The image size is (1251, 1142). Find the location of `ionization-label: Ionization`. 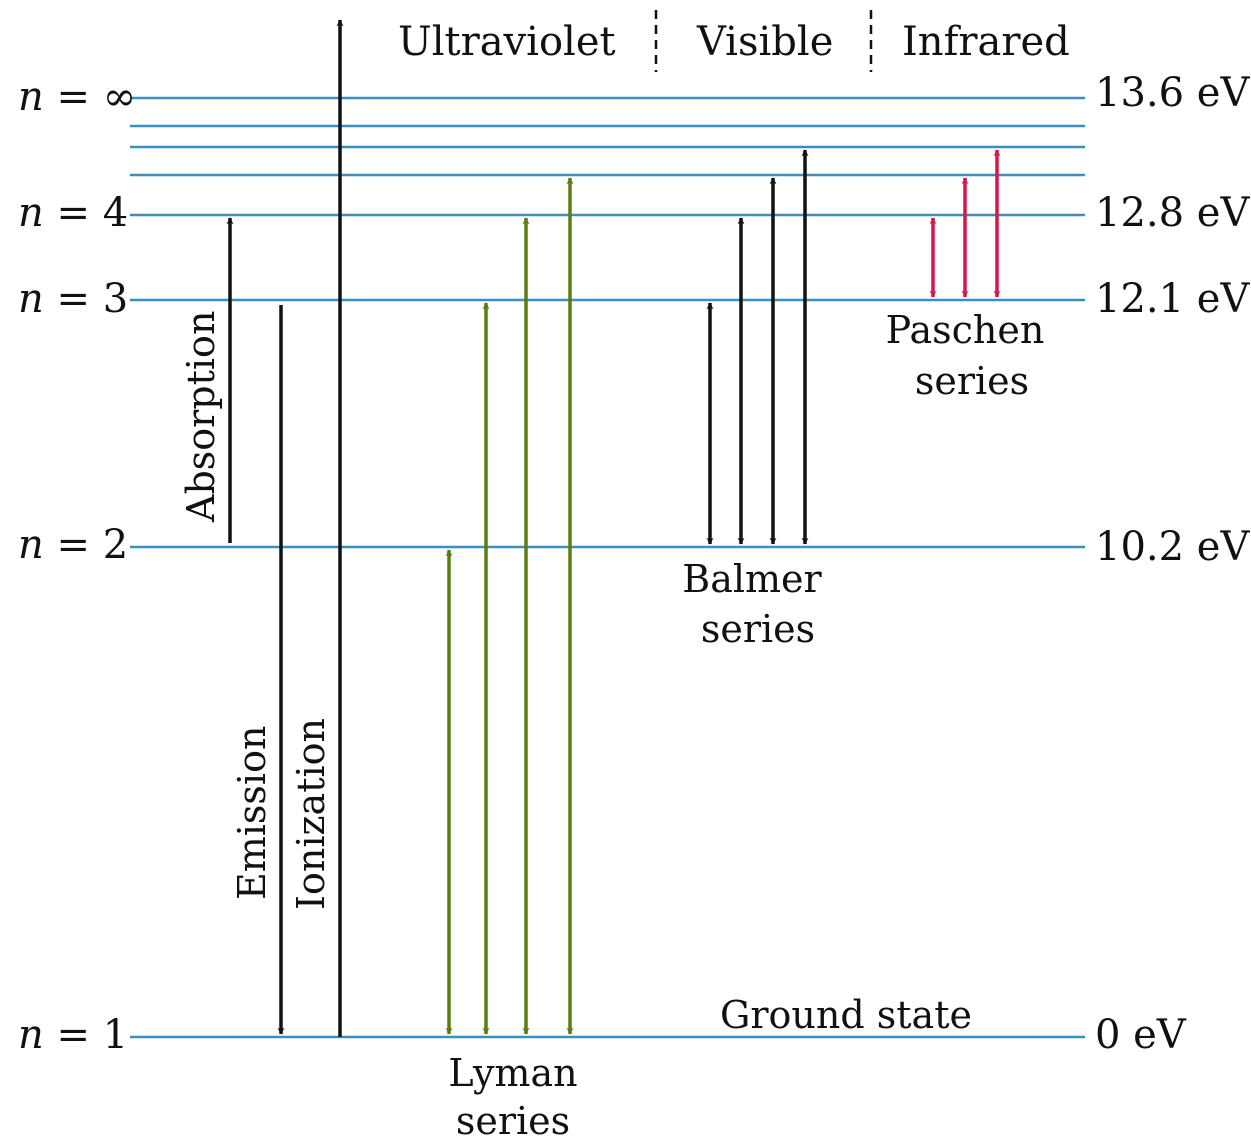

ionization-label: Ionization is located at coordinates (311, 814).